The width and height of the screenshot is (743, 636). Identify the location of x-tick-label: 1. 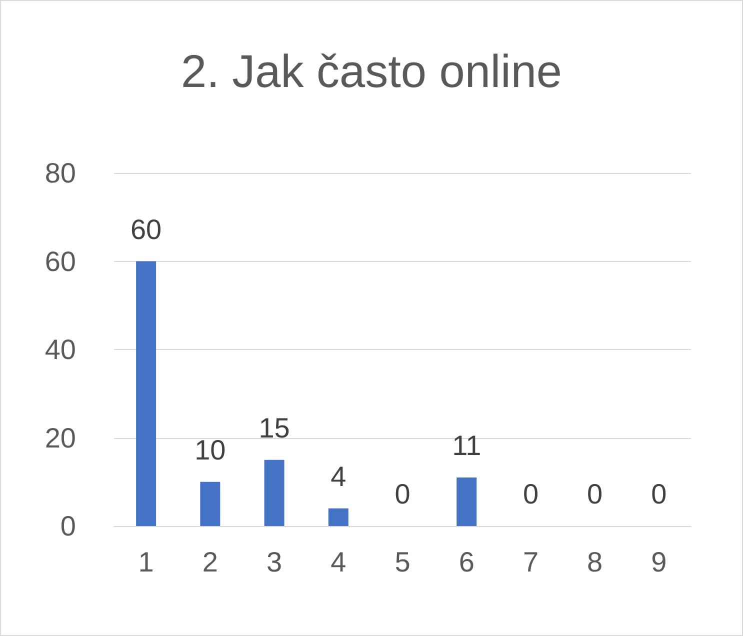
(146, 562).